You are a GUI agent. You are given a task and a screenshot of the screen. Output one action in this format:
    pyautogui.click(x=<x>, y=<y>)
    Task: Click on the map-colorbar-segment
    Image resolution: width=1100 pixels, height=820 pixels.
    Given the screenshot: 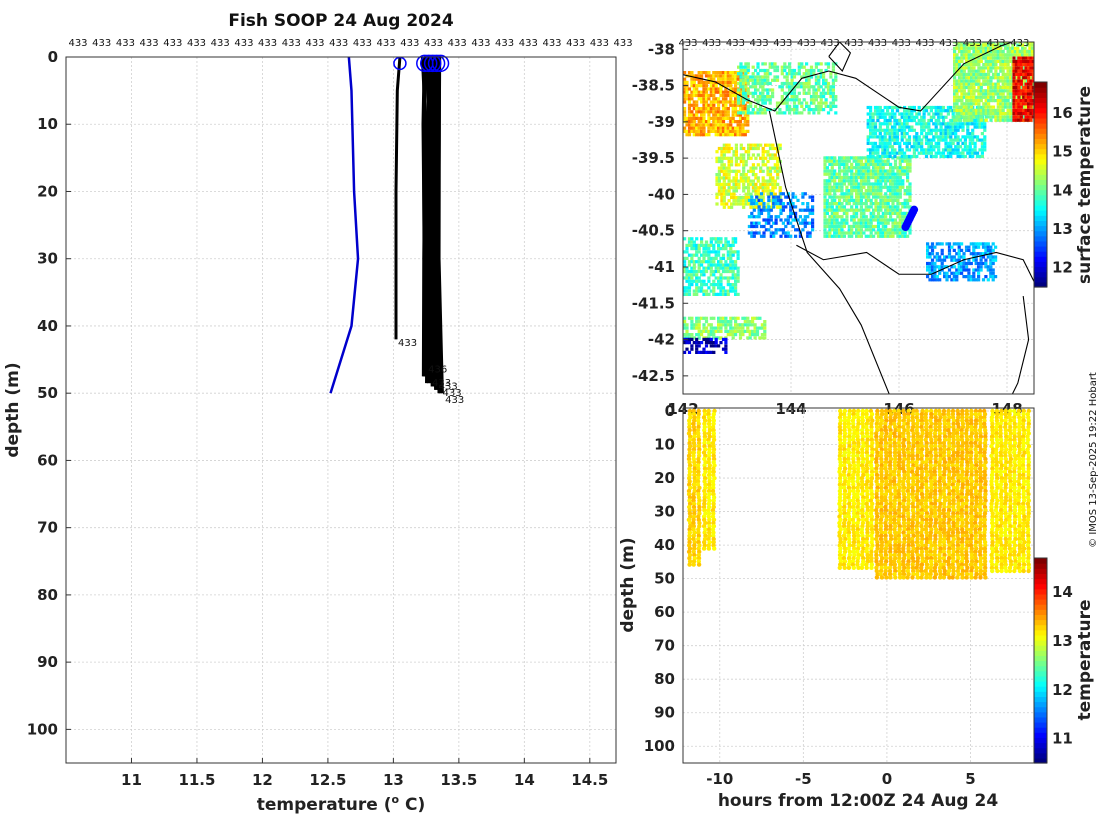 What is the action you would take?
    pyautogui.click(x=1040, y=197)
    